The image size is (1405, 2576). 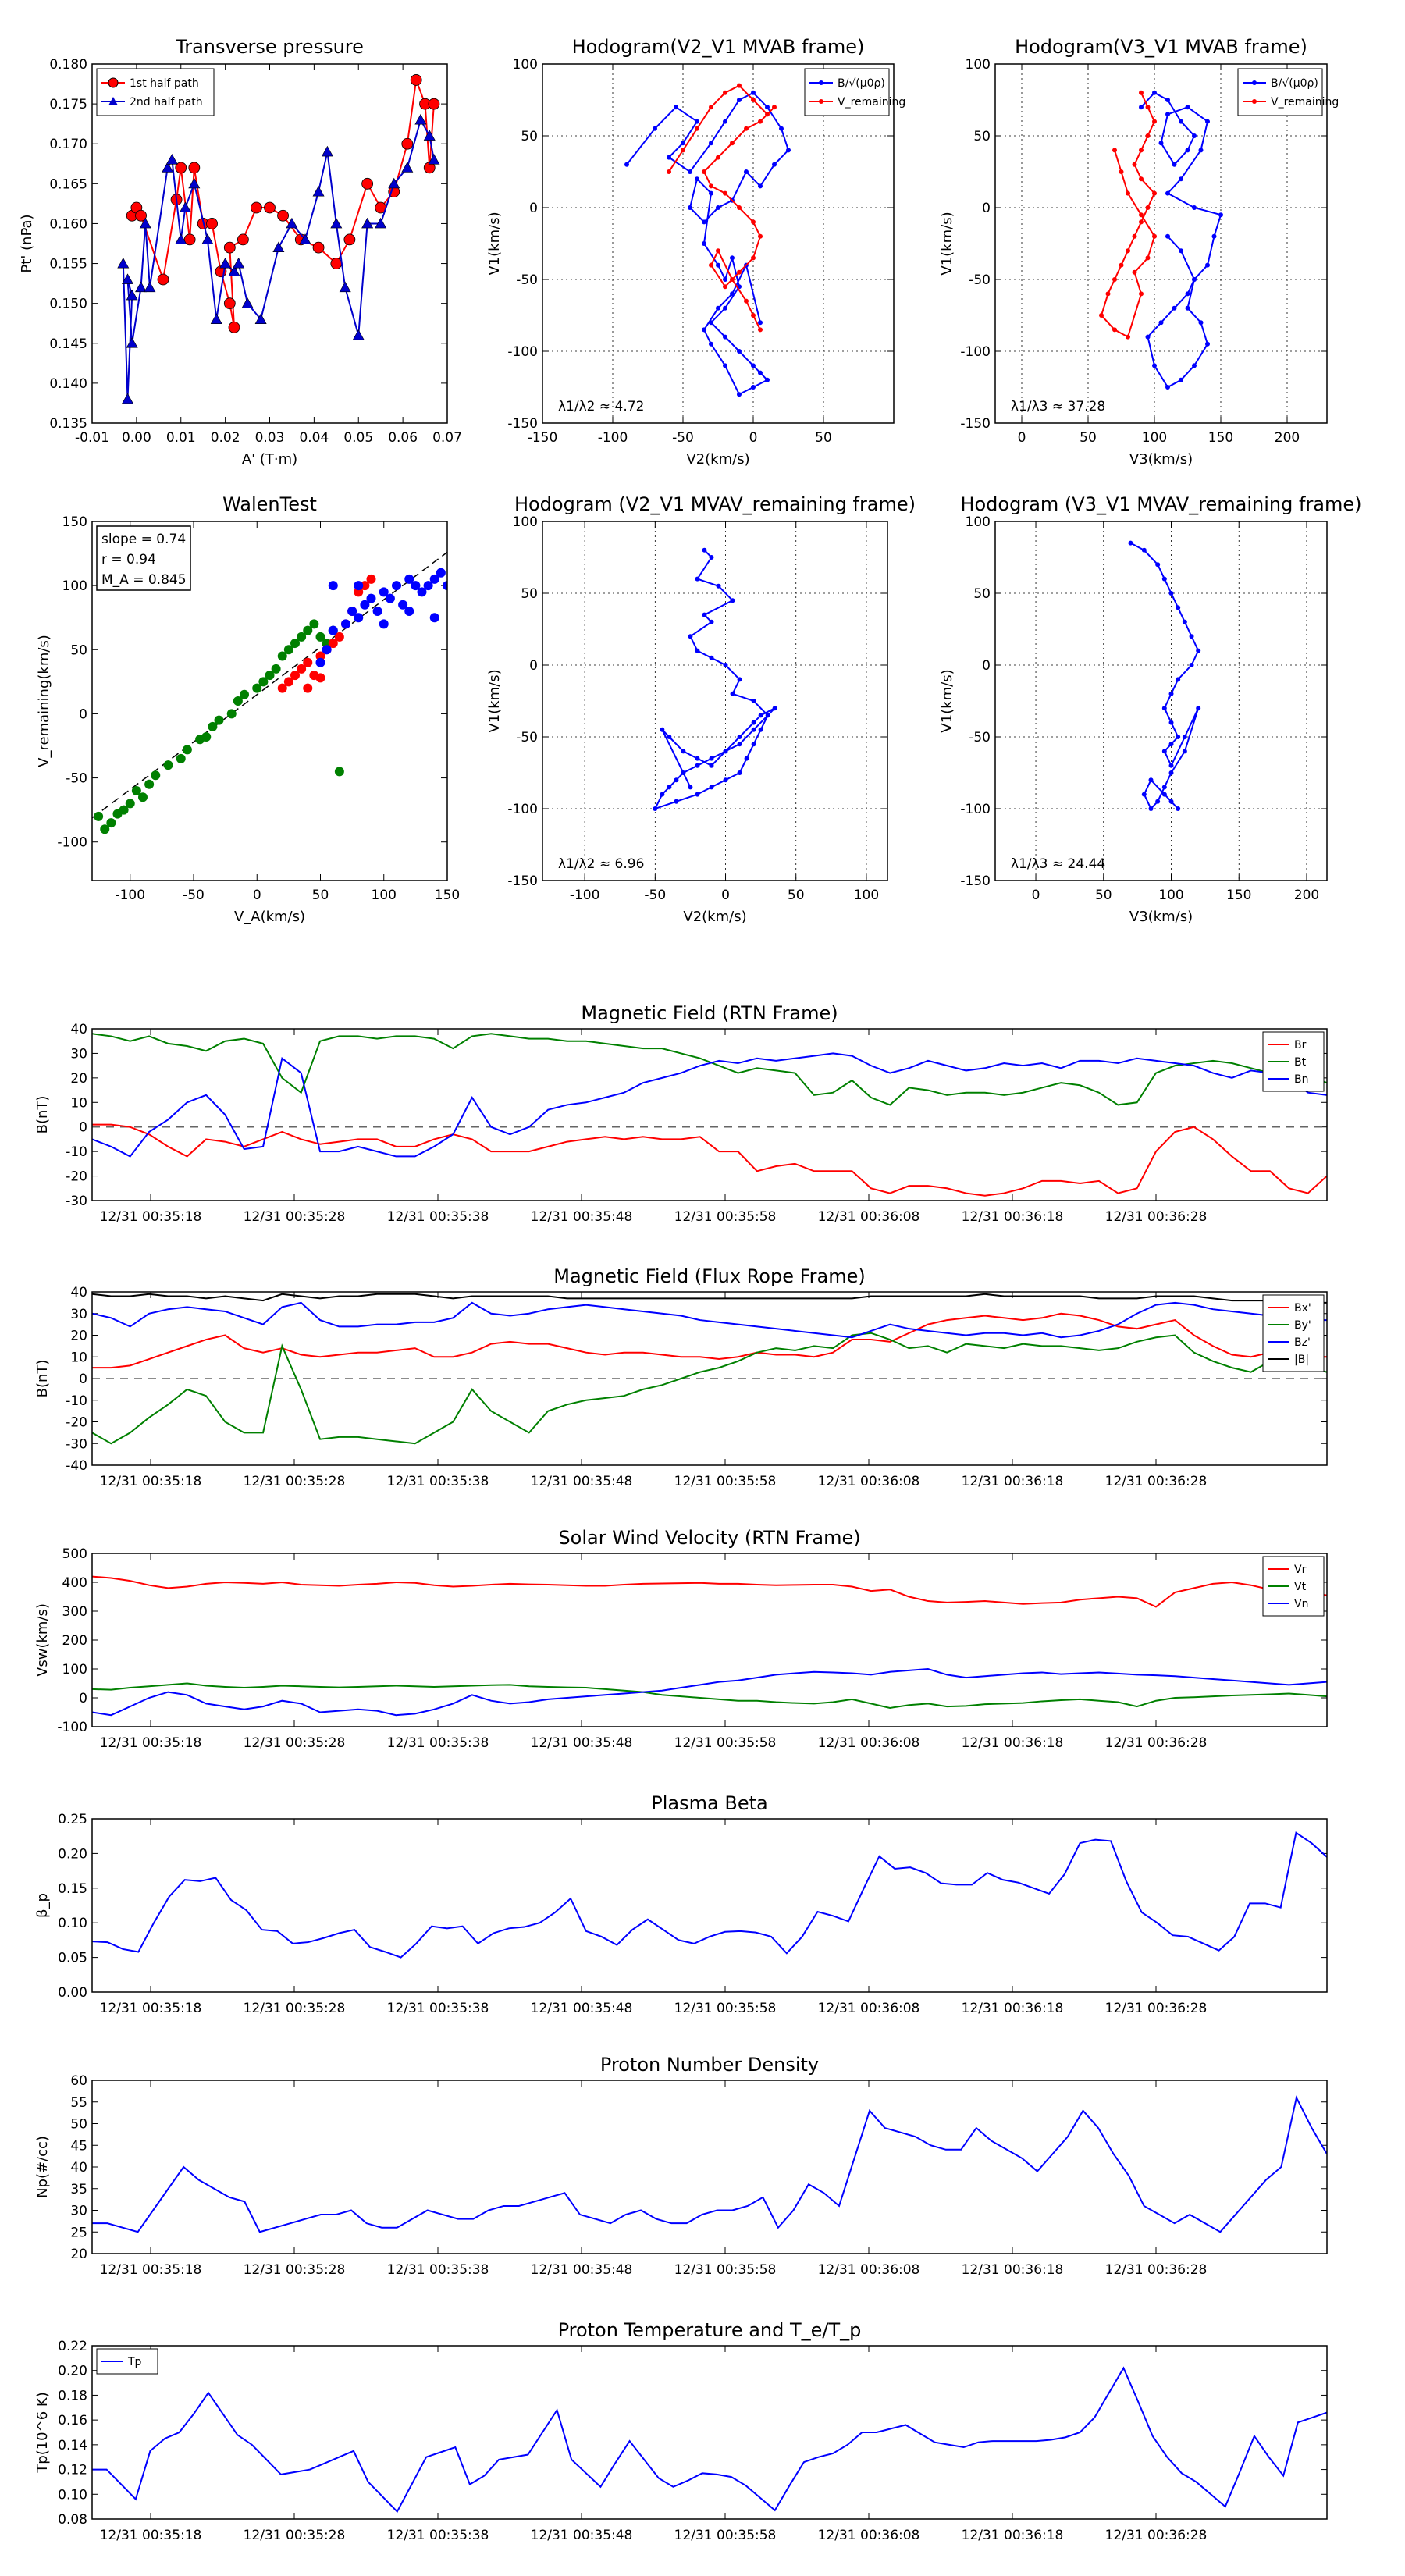 What do you see at coordinates (982, 594) in the screenshot?
I see `y-tick-label: 50` at bounding box center [982, 594].